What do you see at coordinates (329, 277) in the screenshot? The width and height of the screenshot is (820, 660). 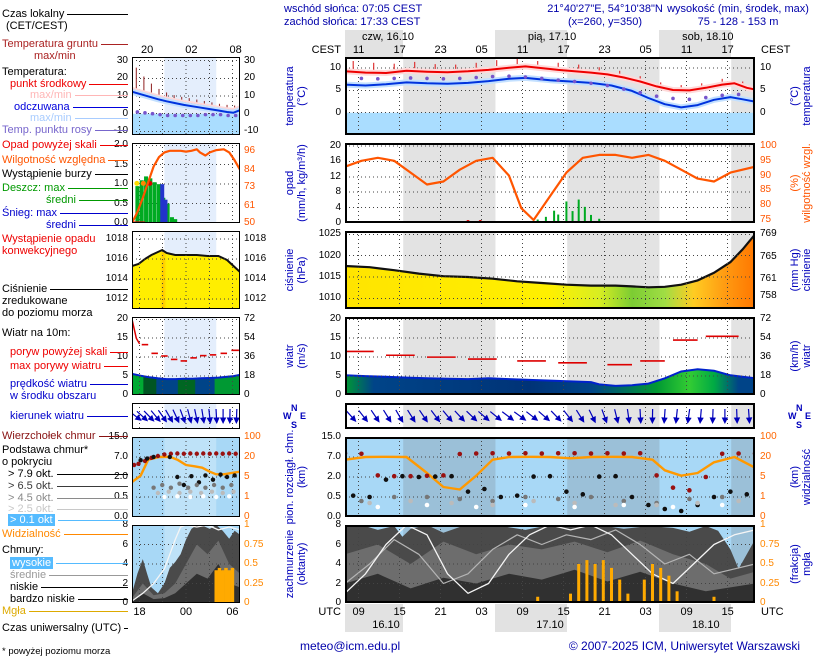 I see `axis-tick-label: 1015` at bounding box center [329, 277].